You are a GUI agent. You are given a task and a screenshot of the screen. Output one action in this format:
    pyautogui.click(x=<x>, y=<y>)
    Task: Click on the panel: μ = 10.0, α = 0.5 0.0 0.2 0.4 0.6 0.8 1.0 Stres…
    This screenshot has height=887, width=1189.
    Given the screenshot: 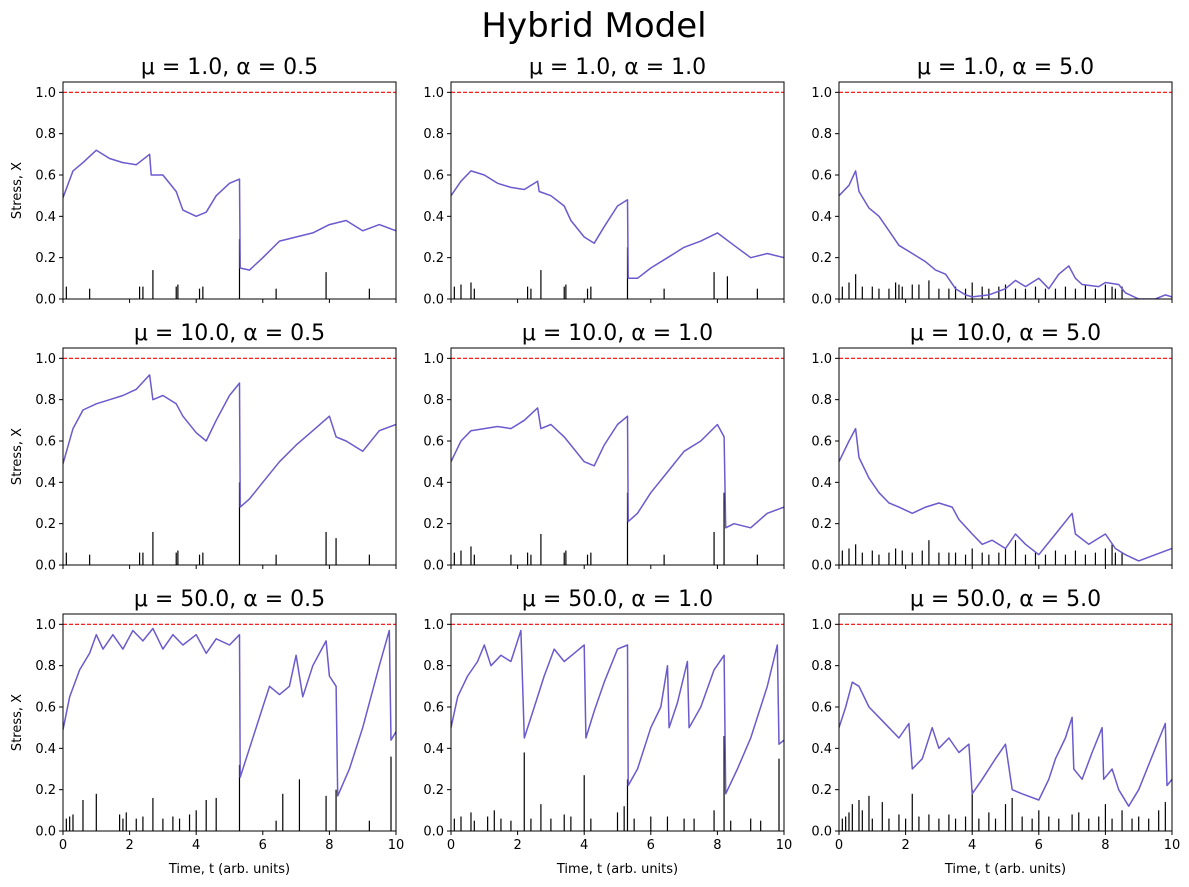 What is the action you would take?
    pyautogui.click(x=203, y=447)
    